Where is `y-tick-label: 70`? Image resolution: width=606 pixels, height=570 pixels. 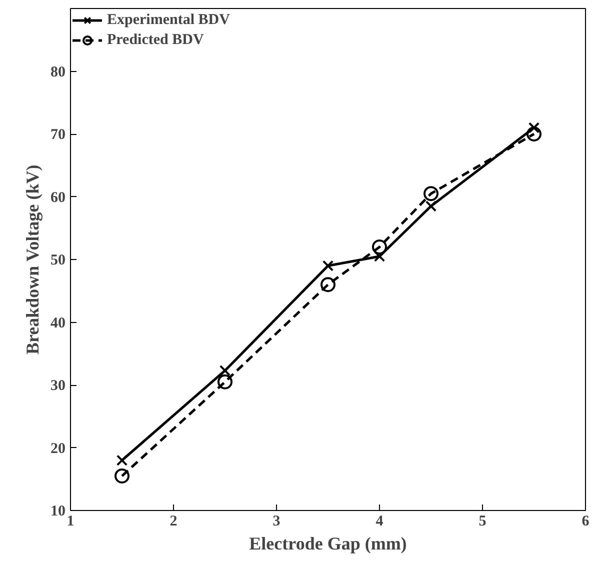 y-tick-label: 70 is located at coordinates (58, 135).